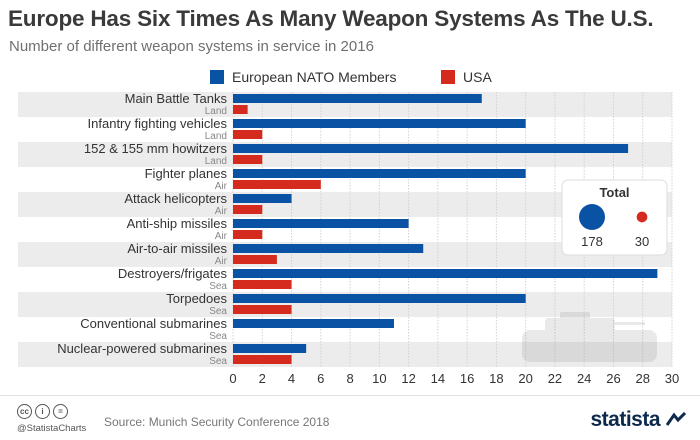 The width and height of the screenshot is (700, 440). Describe the element at coordinates (24, 411) in the screenshot. I see `cc-icon: cc` at that location.